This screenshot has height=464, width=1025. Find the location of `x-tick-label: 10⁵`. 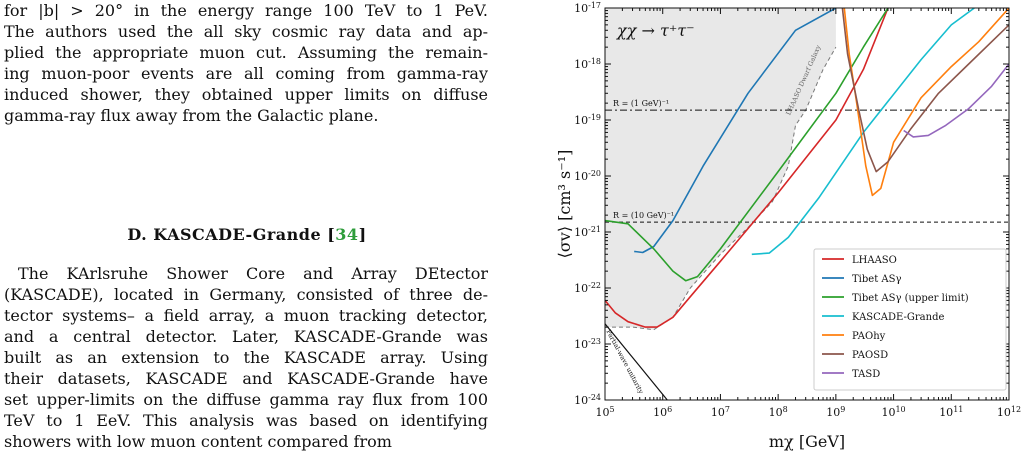

x-tick-label: 10⁵ is located at coordinates (604, 412).